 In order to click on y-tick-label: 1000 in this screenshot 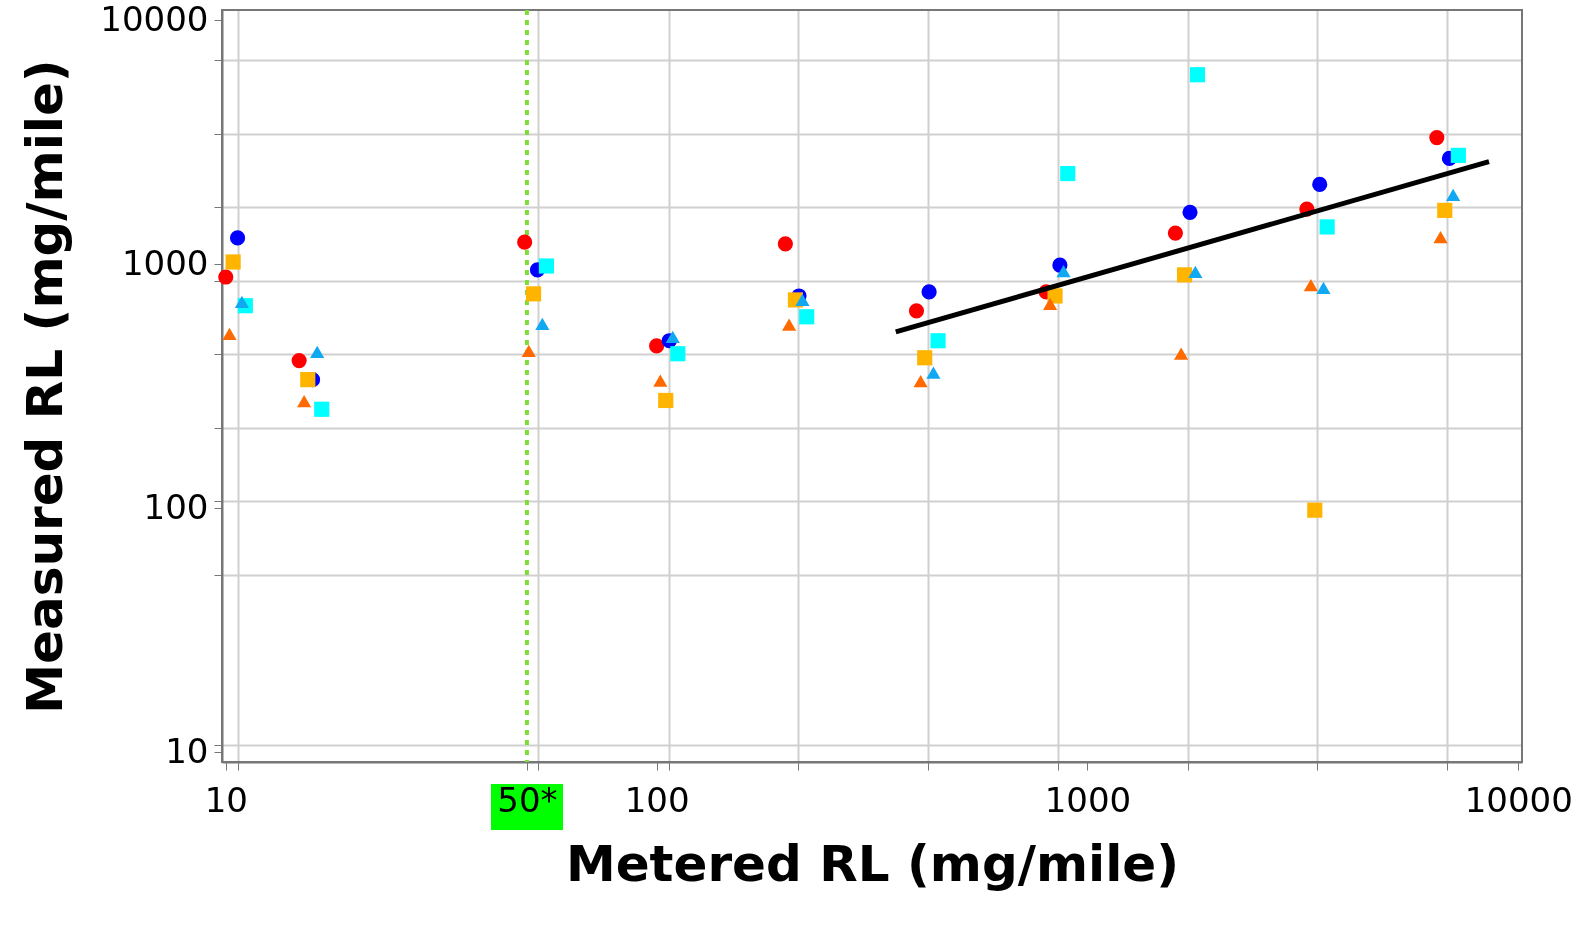, I will do `click(165, 262)`.